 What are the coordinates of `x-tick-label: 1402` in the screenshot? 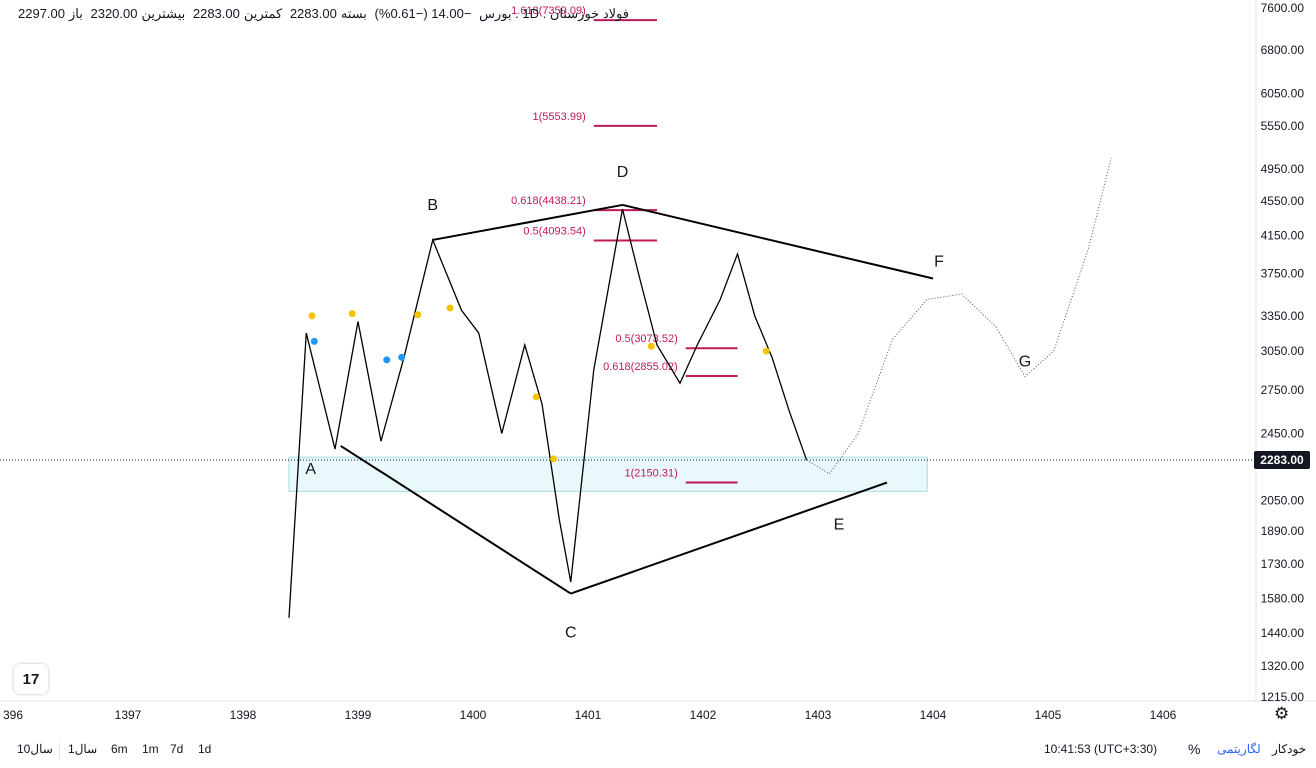 It's located at (703, 715).